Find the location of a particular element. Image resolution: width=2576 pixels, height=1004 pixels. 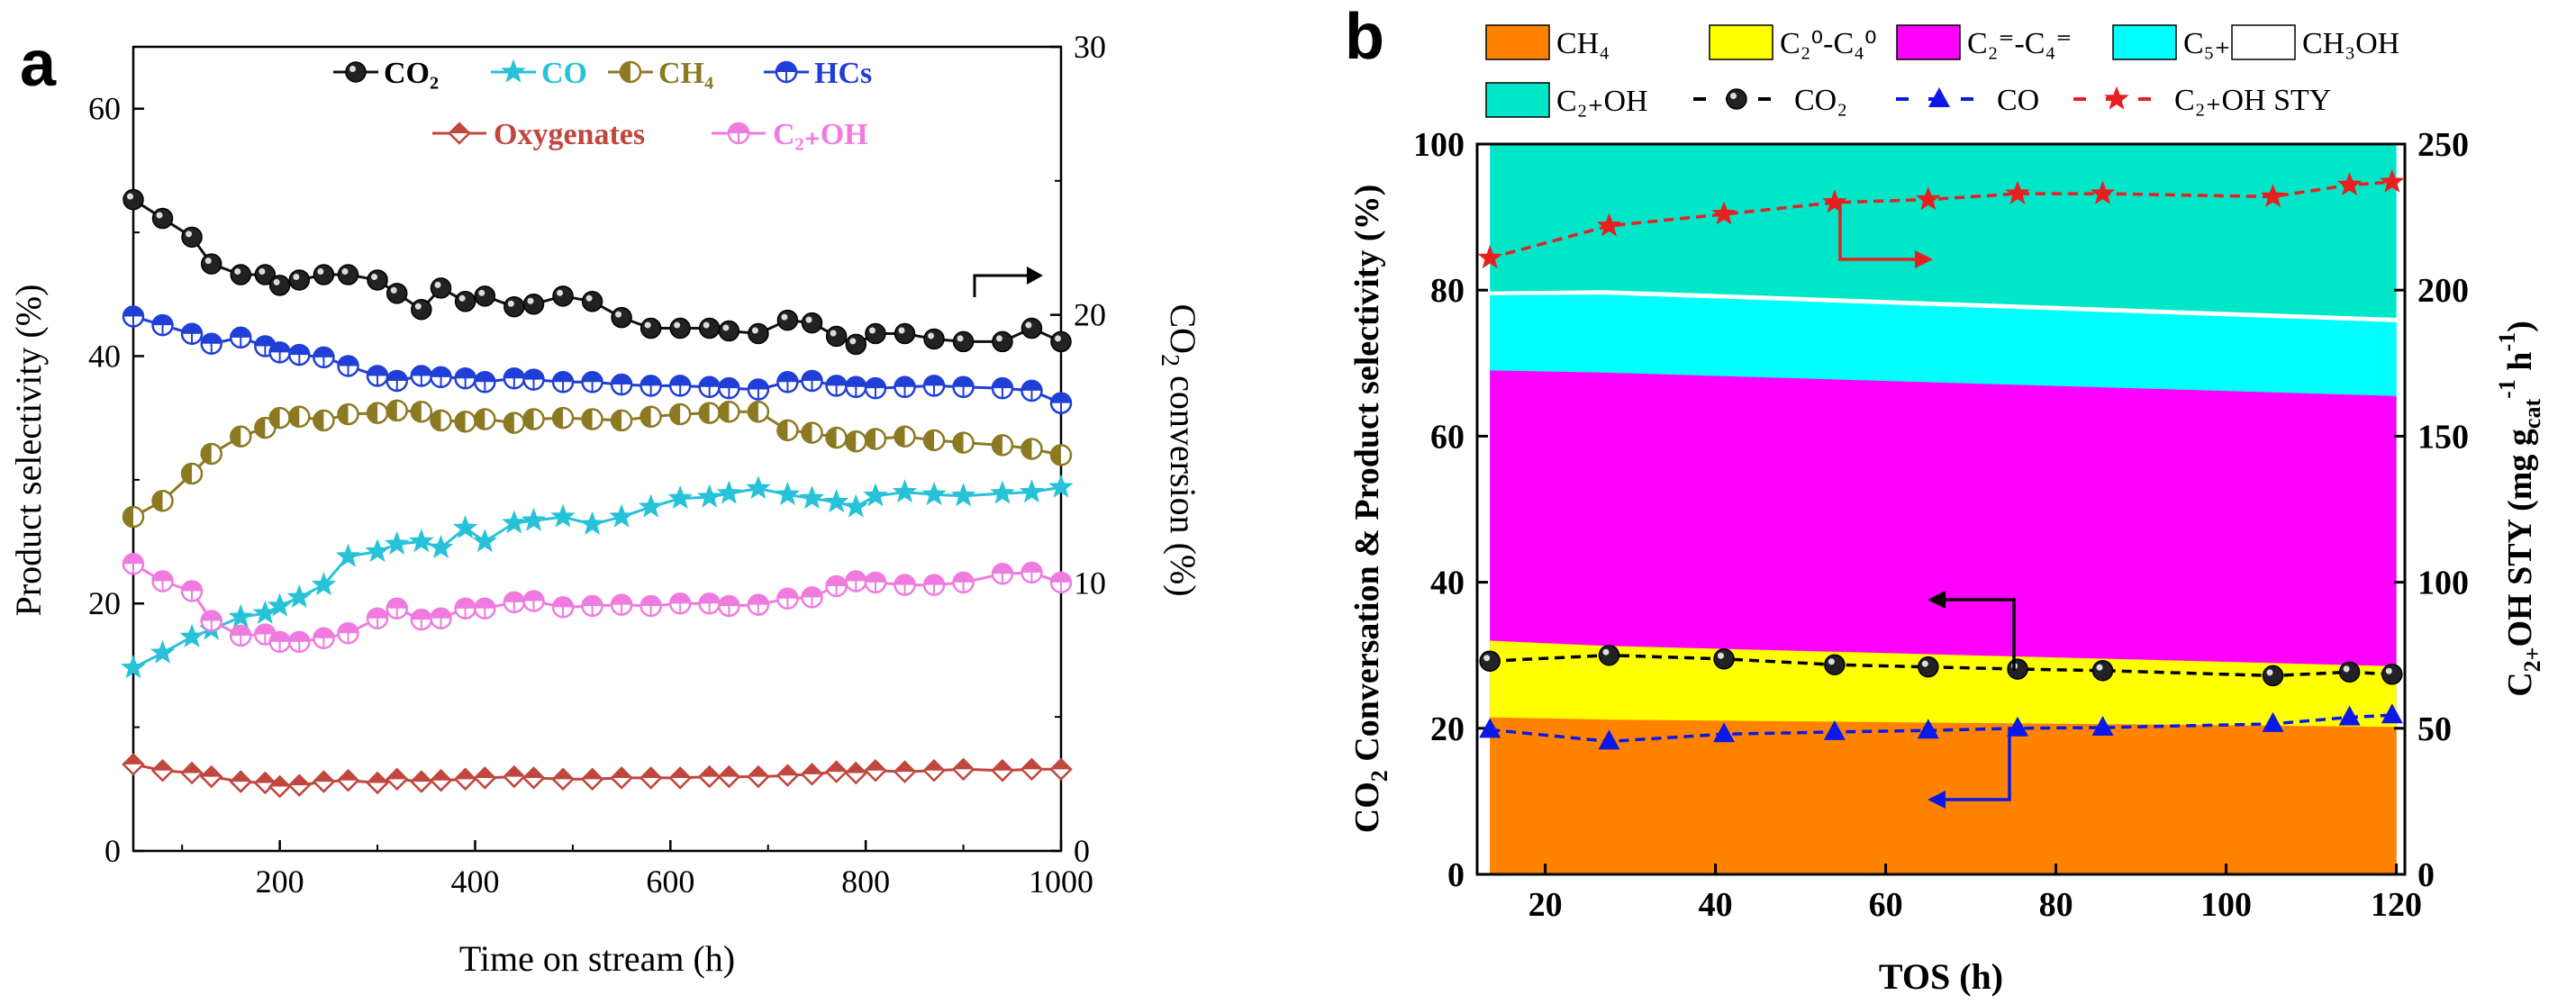

panel-a-right-axis-label: CO2 conversion (%) is located at coordinates (1180, 449).